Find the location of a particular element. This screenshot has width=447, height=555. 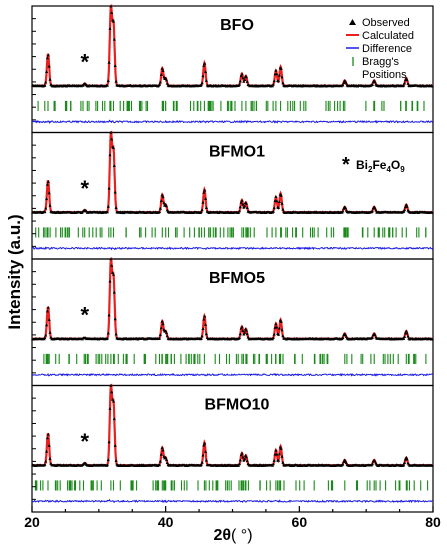

x-tick-label: 20 is located at coordinates (32, 522).